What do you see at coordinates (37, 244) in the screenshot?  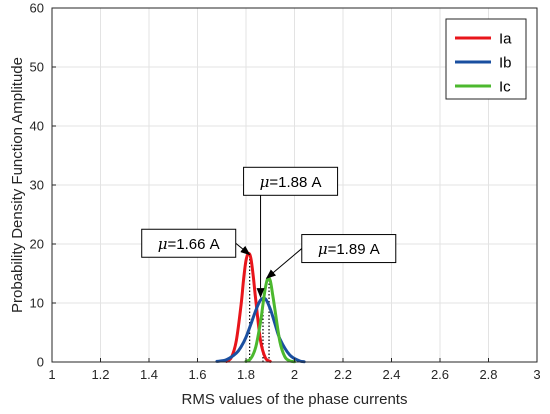 I see `y-tick-label: 20` at bounding box center [37, 244].